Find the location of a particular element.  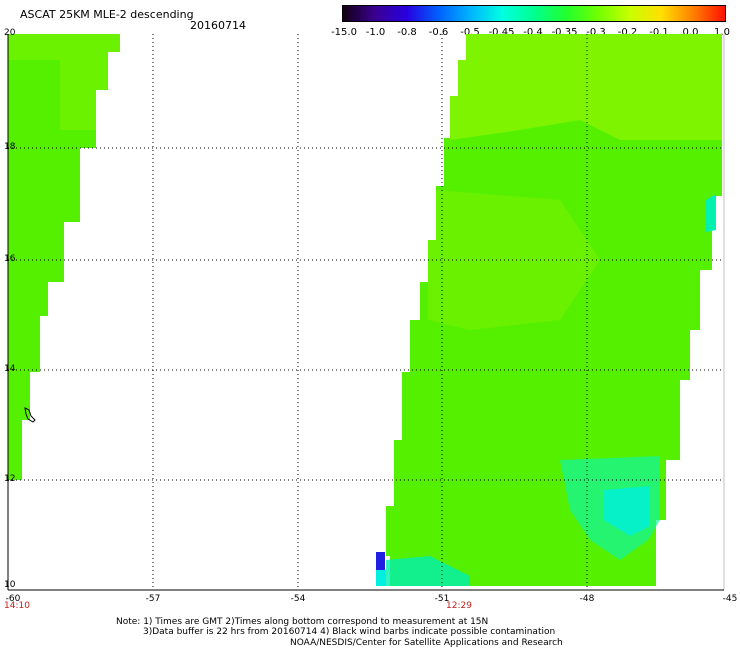

color-scale-label: -0.6 is located at coordinates (438, 32).